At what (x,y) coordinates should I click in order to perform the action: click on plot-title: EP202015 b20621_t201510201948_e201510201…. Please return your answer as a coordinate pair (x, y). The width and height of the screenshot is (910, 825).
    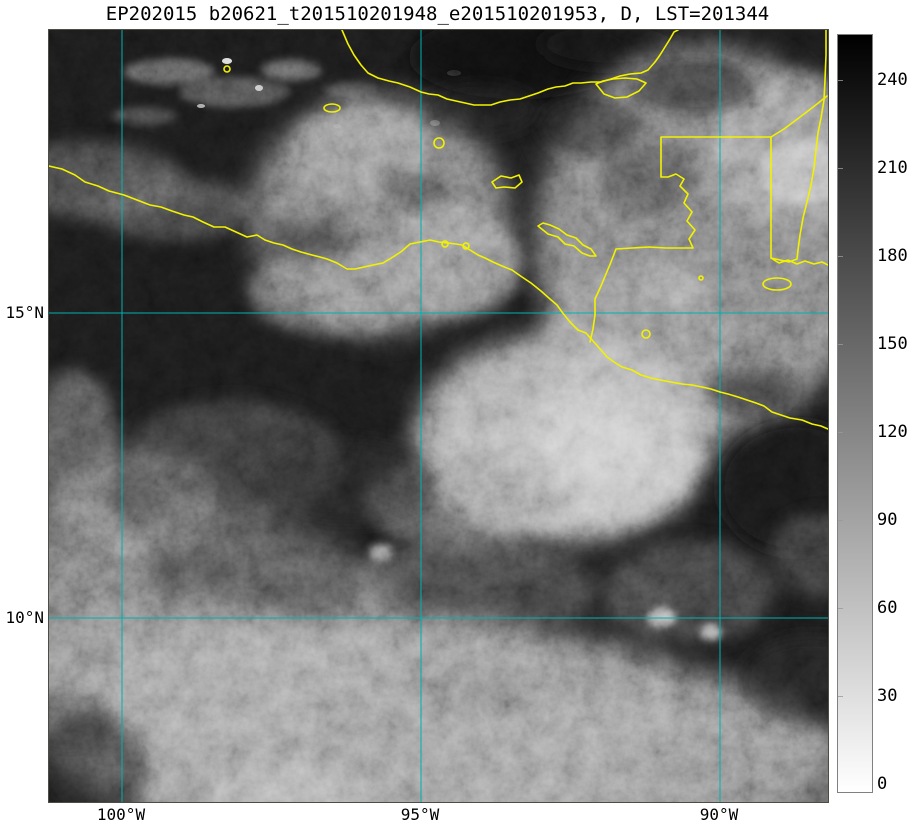
    Looking at the image, I should click on (437, 14).